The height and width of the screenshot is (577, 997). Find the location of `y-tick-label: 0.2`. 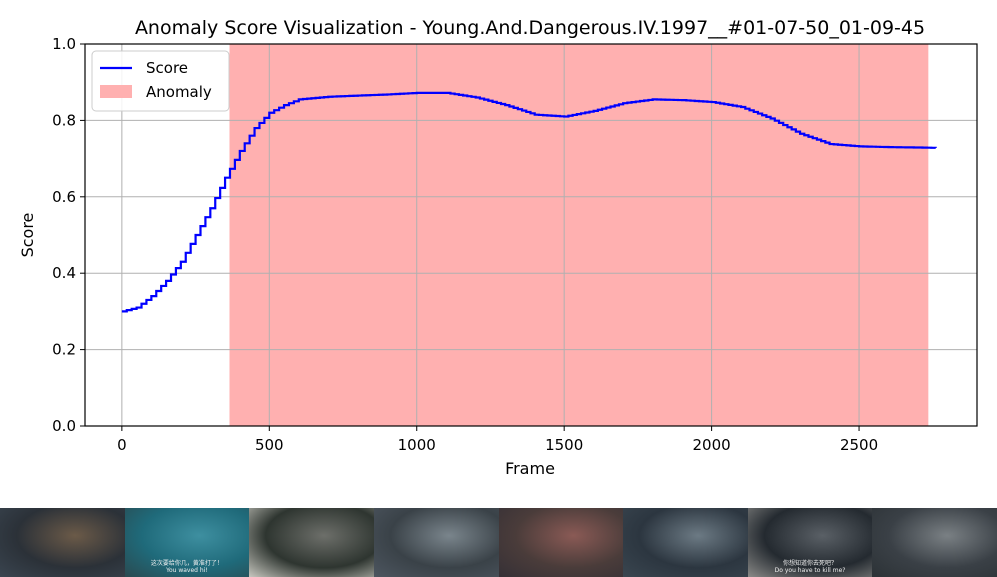

y-tick-label: 0.2 is located at coordinates (64, 350).